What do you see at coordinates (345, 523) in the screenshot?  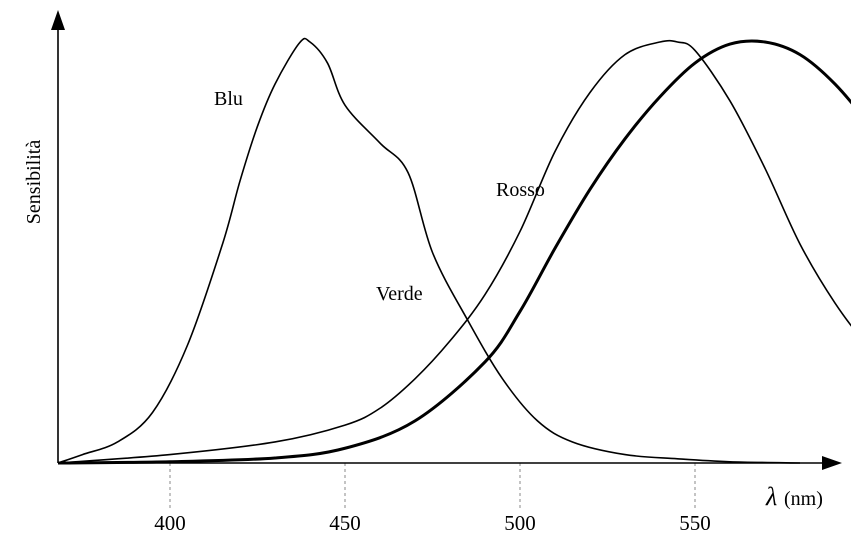 I see `x-tick-label-450: 450` at bounding box center [345, 523].